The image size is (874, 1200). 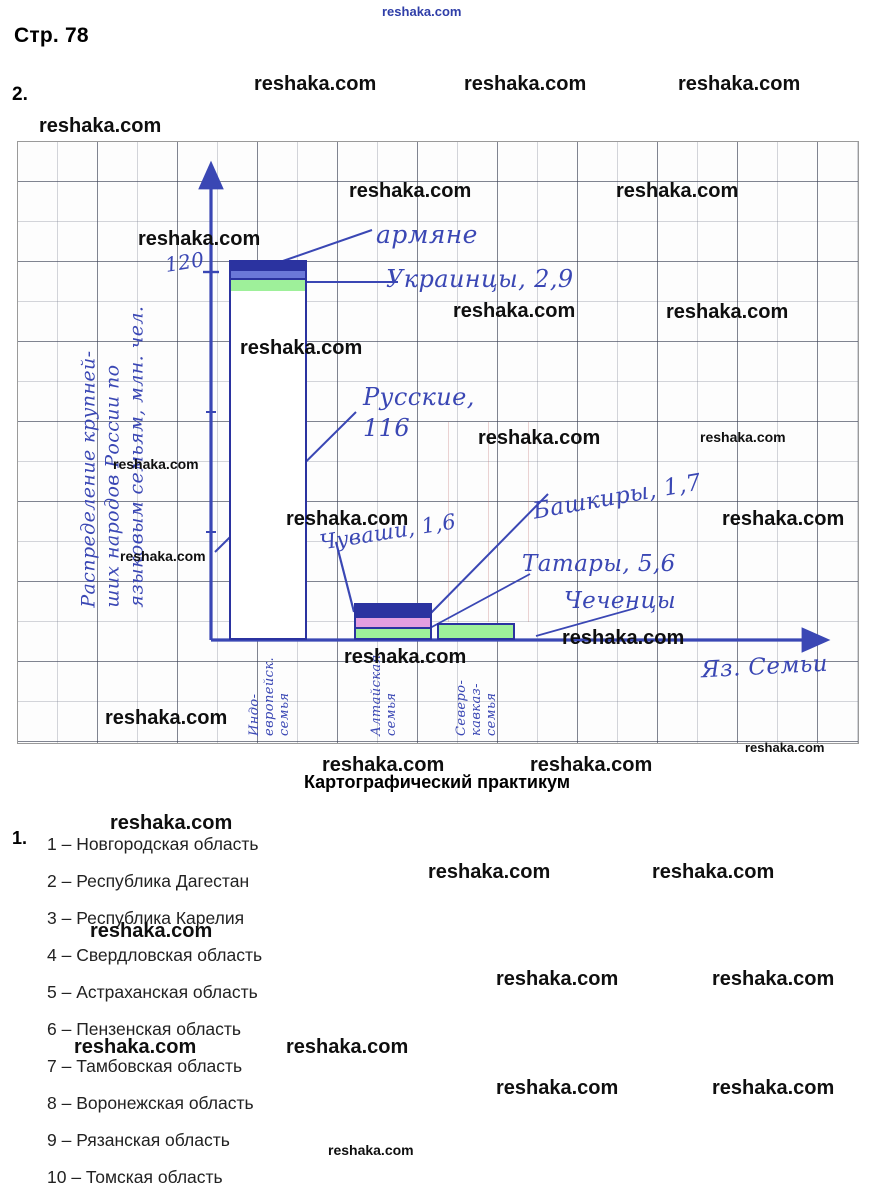 What do you see at coordinates (138, 1140) in the screenshot?
I see `list-item: 9 – Рязанская область` at bounding box center [138, 1140].